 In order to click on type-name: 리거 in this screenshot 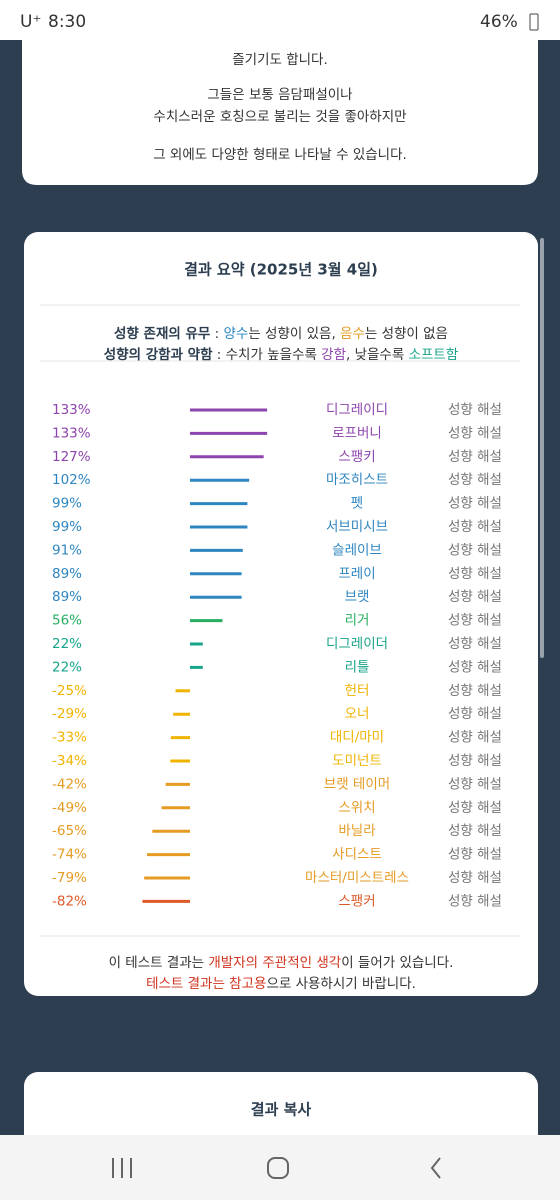, I will do `click(357, 621)`.